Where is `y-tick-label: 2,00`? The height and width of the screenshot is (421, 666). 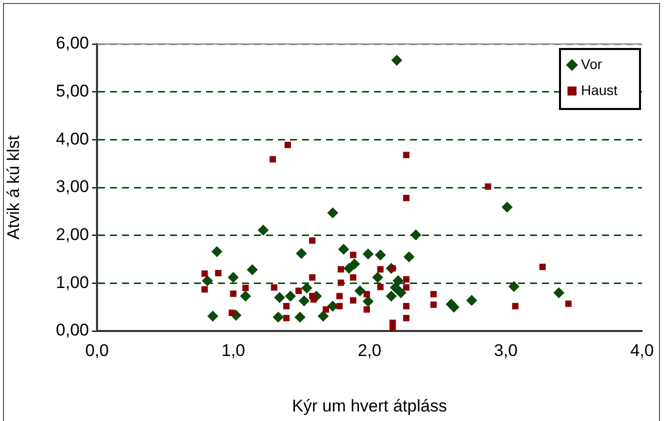
y-tick-label: 2,00 is located at coordinates (72, 234).